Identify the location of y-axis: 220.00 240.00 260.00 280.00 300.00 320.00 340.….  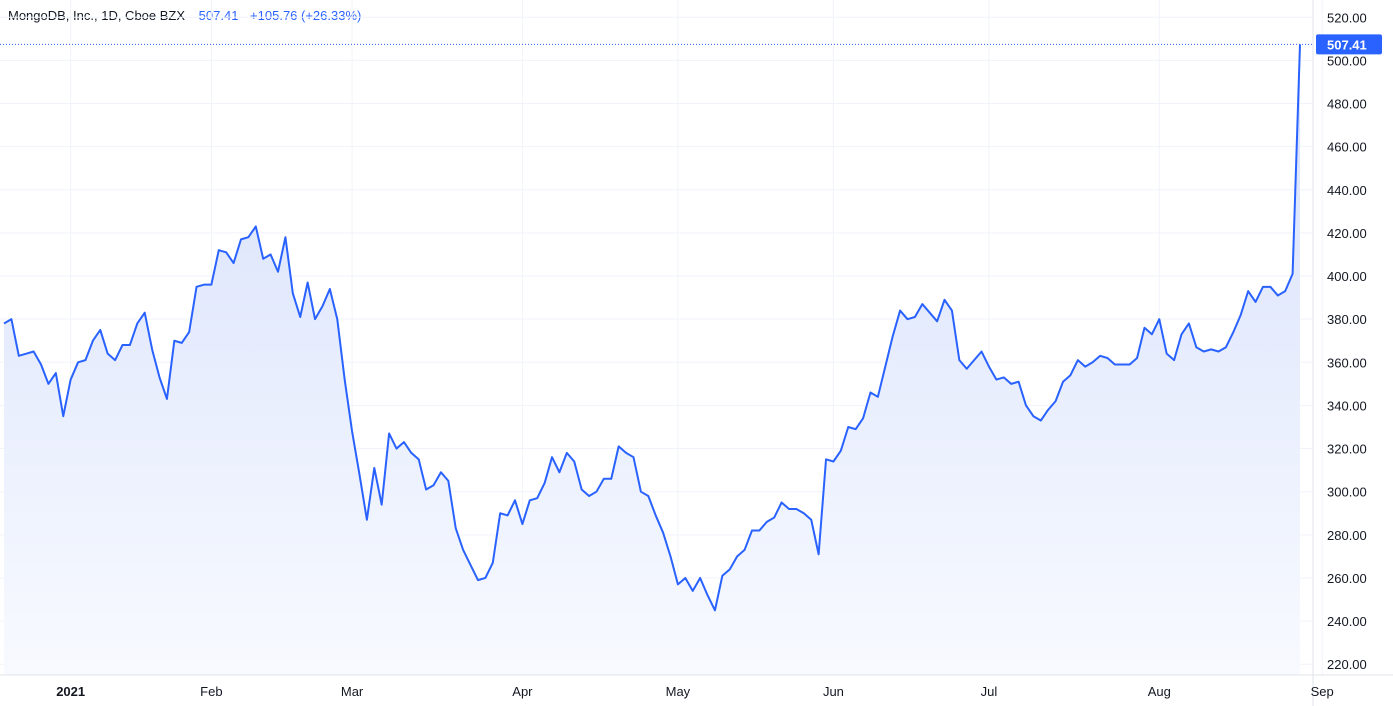
(1347, 341).